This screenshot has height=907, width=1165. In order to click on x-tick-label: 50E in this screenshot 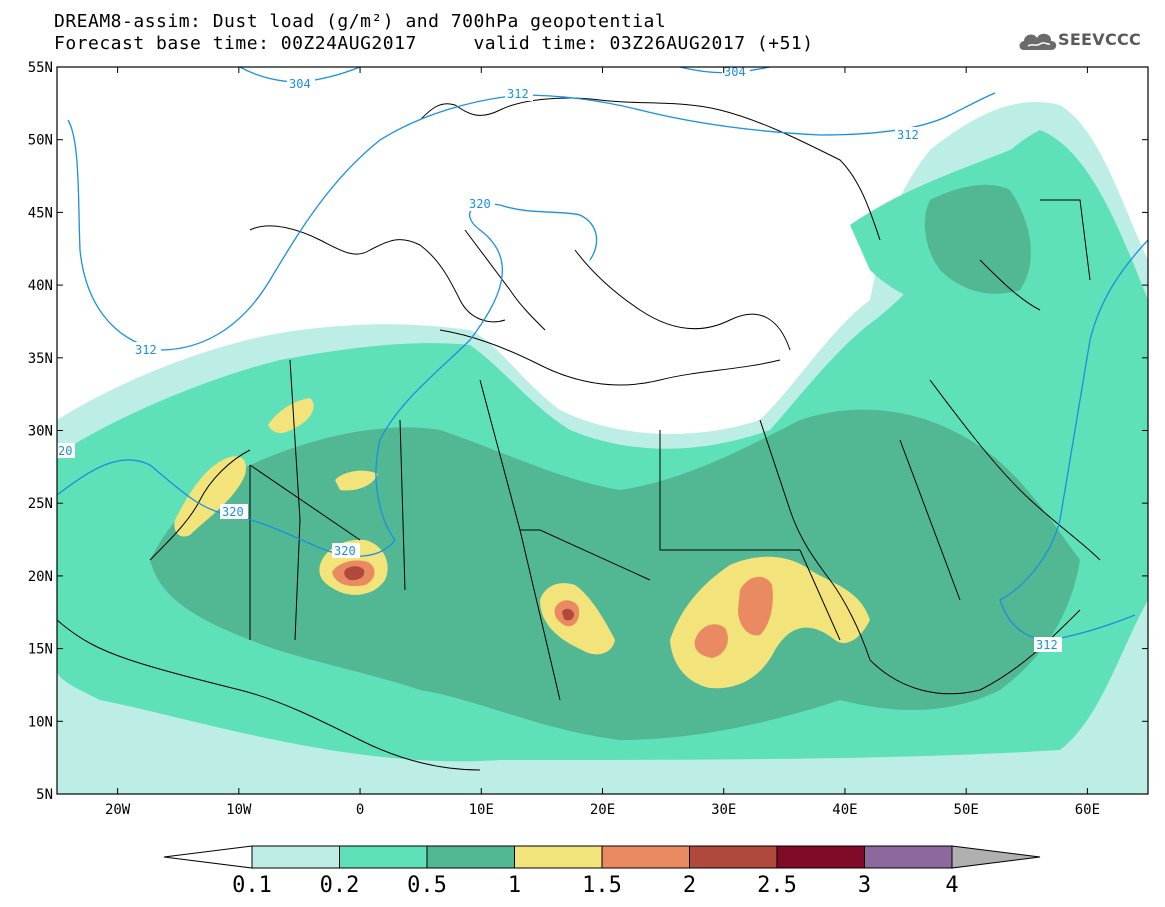, I will do `click(966, 810)`.